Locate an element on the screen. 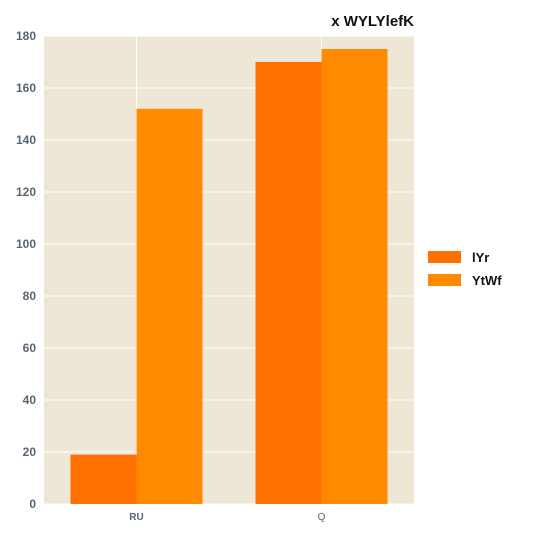  bar-lYr-Q is located at coordinates (288, 283).